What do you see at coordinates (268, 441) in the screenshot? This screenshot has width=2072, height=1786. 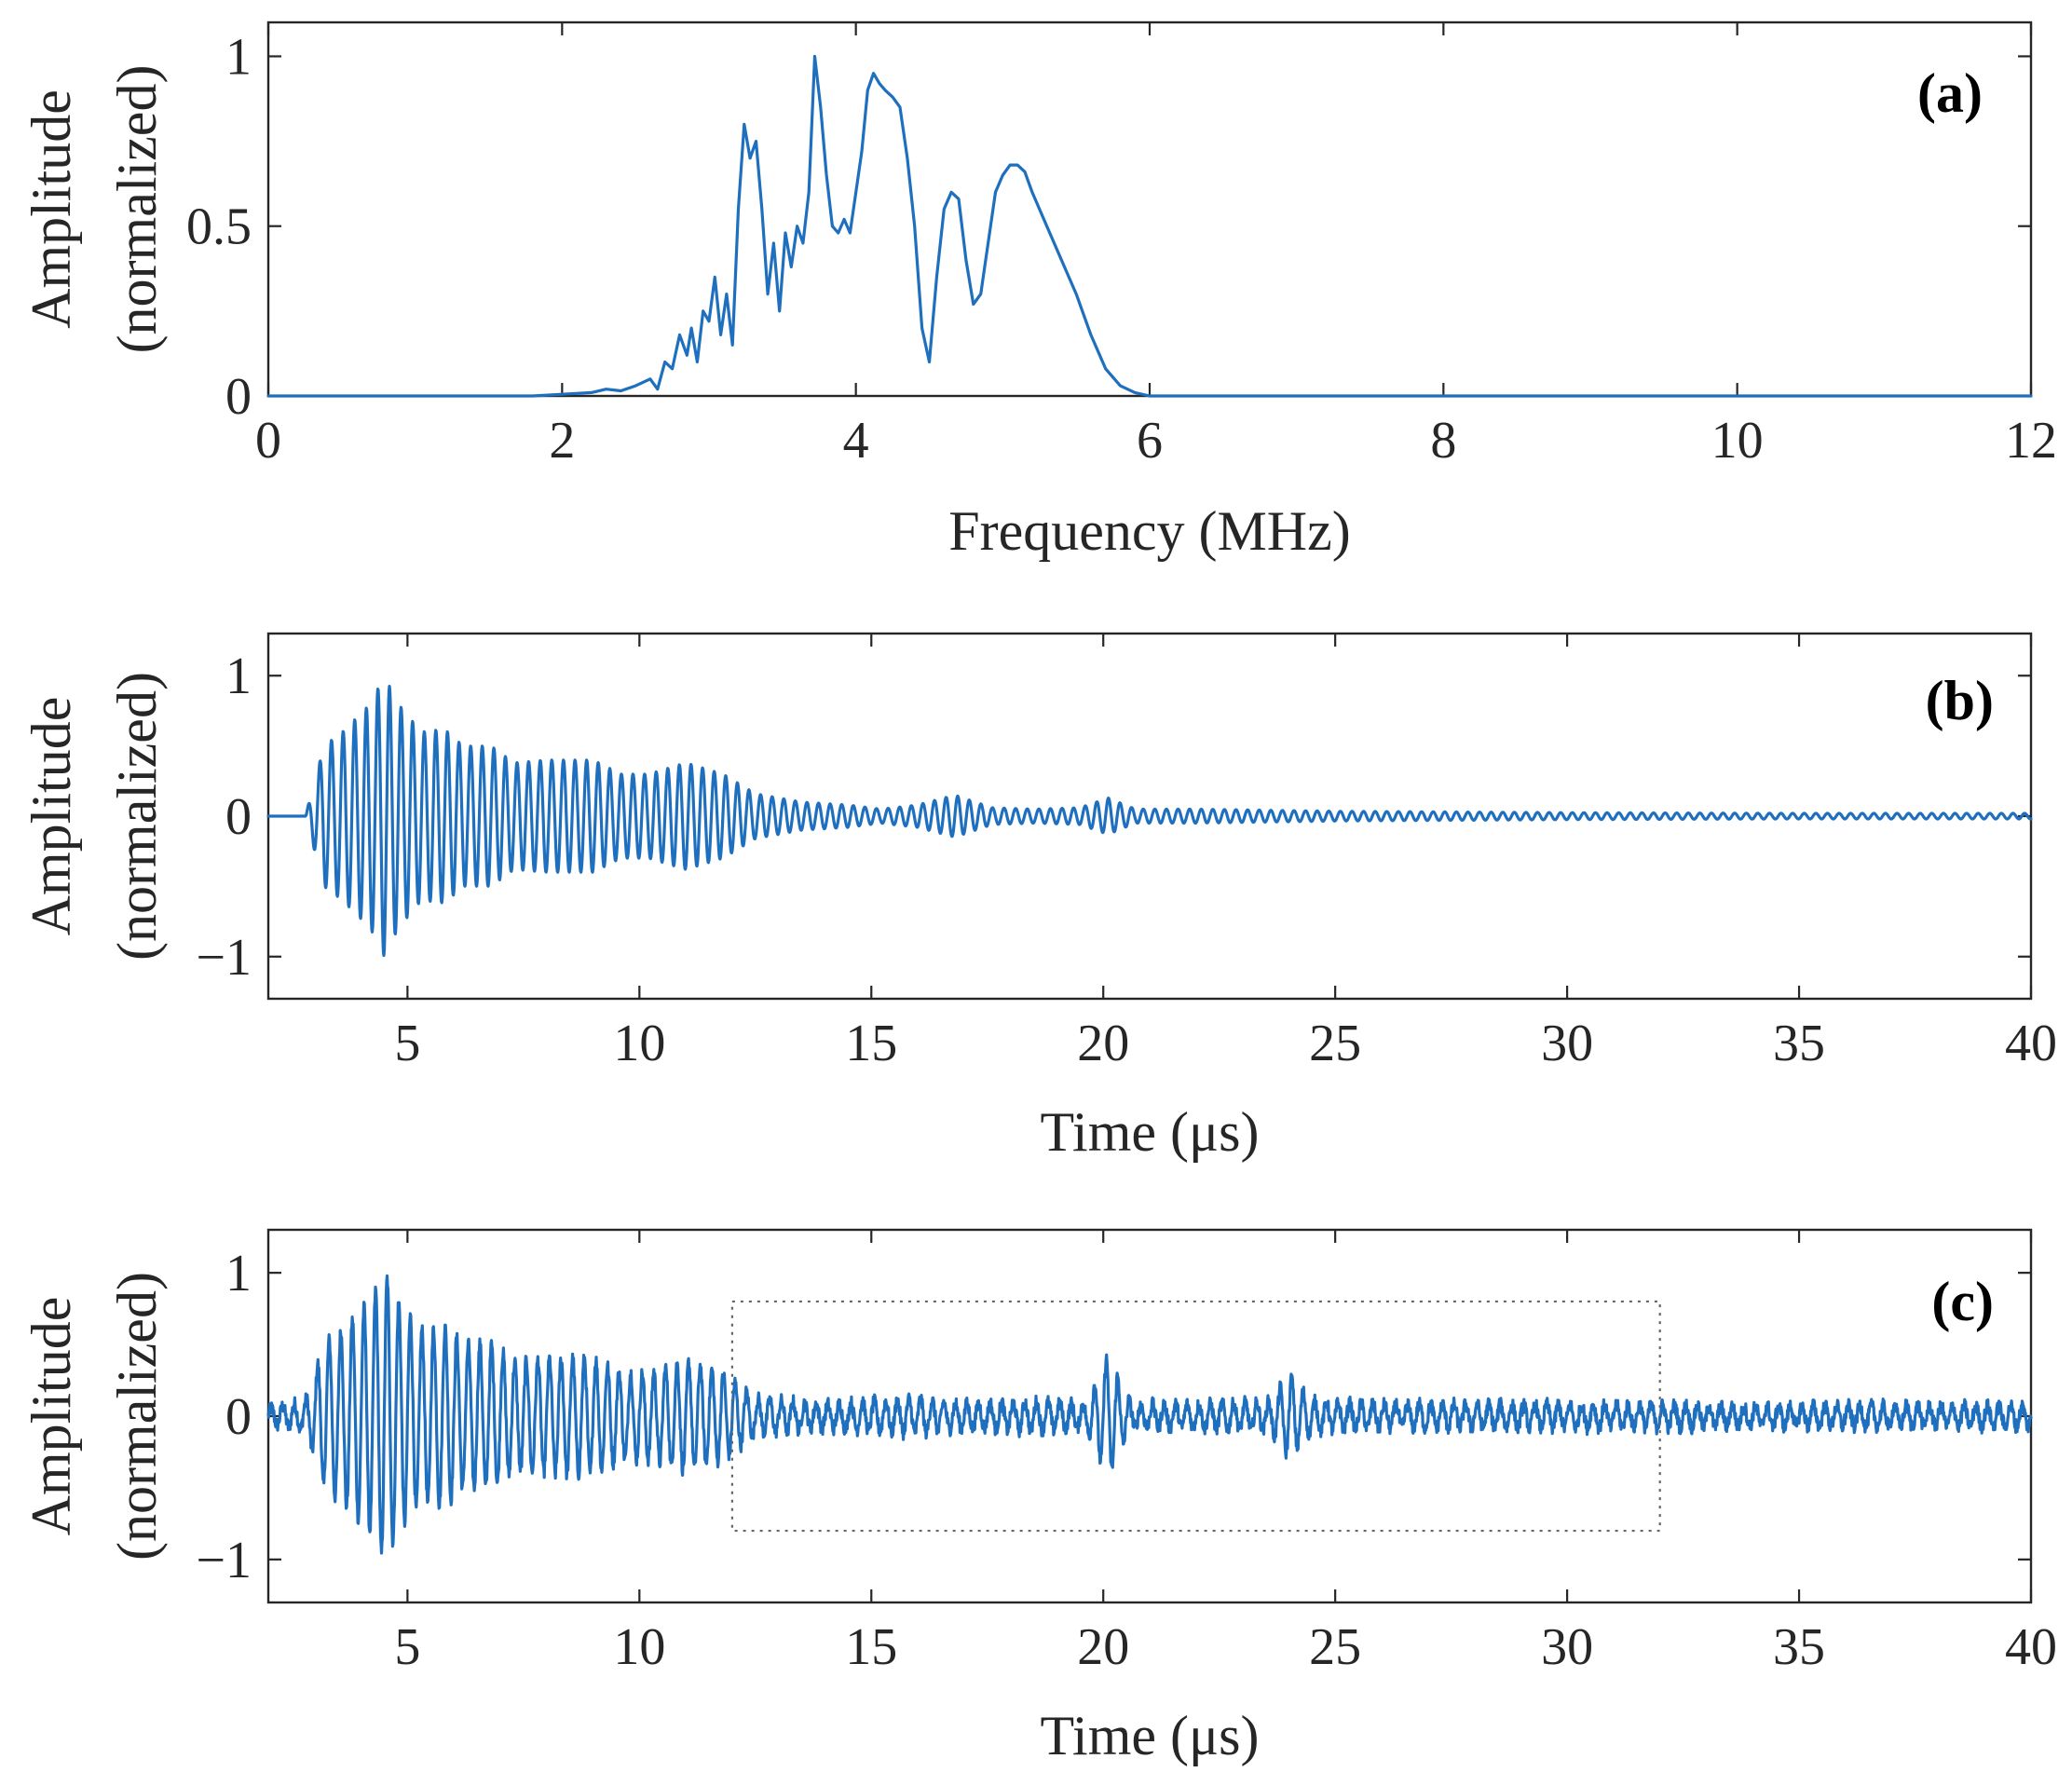 I see `x-tick-label: 0` at bounding box center [268, 441].